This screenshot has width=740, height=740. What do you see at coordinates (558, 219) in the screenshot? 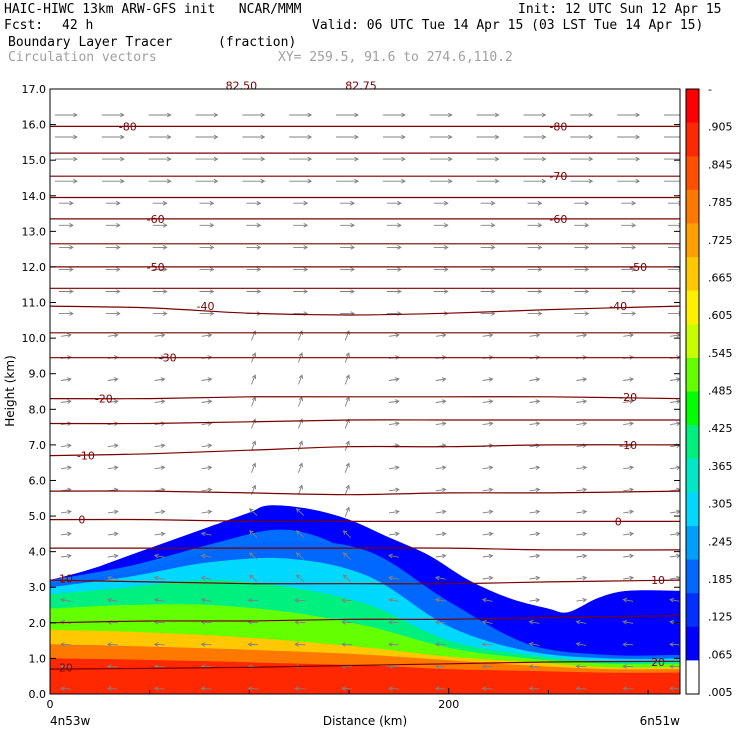
I see `contour-label: -60` at bounding box center [558, 219].